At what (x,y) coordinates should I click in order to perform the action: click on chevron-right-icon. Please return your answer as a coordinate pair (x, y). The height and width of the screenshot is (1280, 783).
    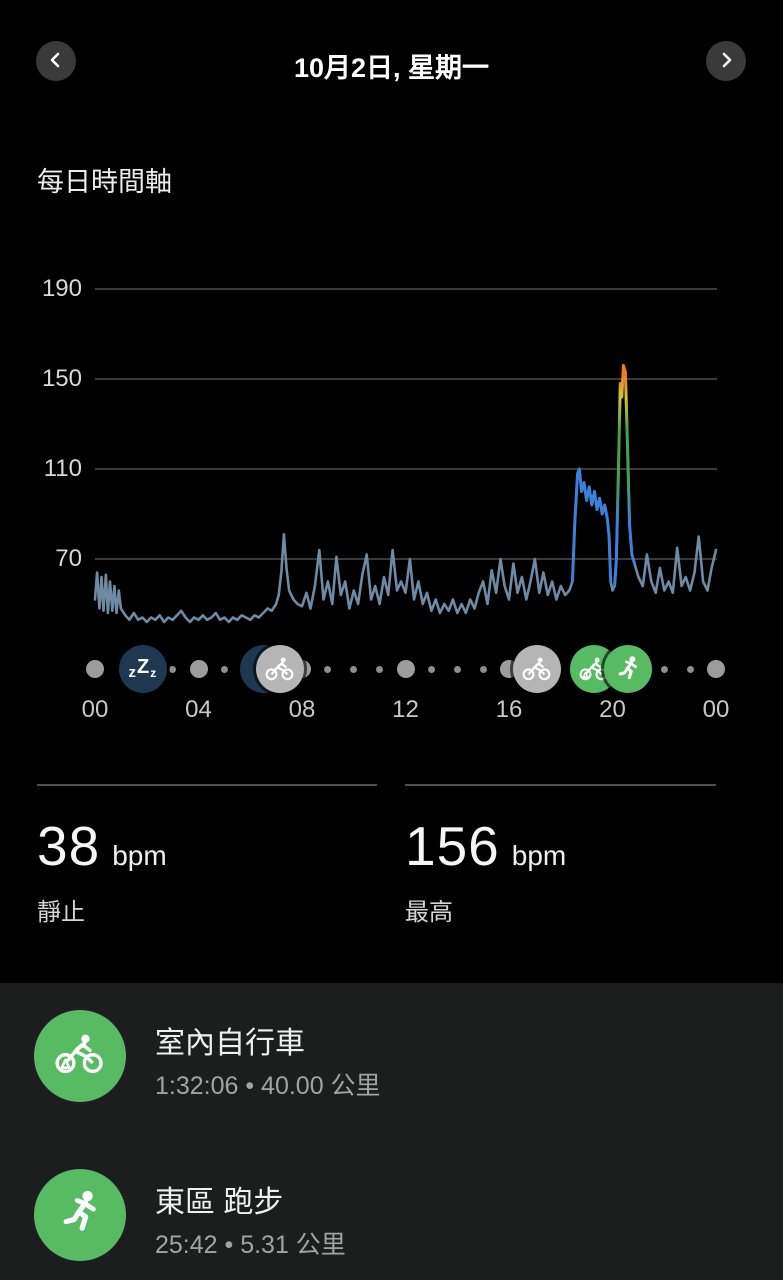
    Looking at the image, I should click on (726, 61).